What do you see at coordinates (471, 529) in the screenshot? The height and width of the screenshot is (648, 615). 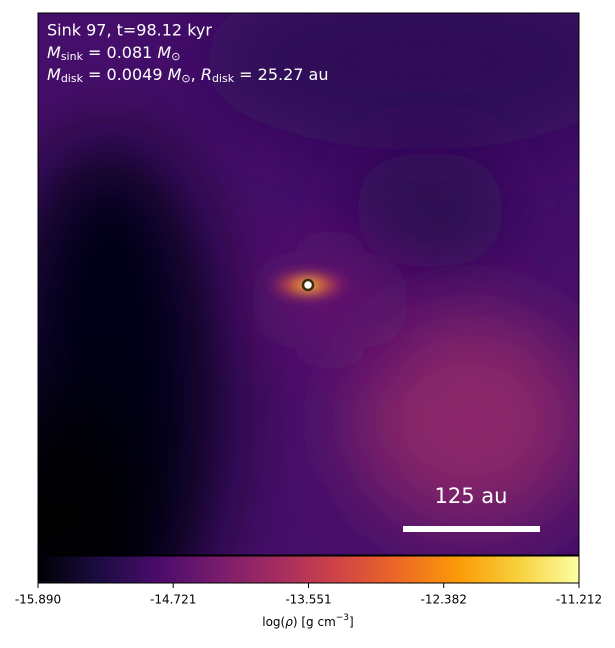 I see `scale-bar` at bounding box center [471, 529].